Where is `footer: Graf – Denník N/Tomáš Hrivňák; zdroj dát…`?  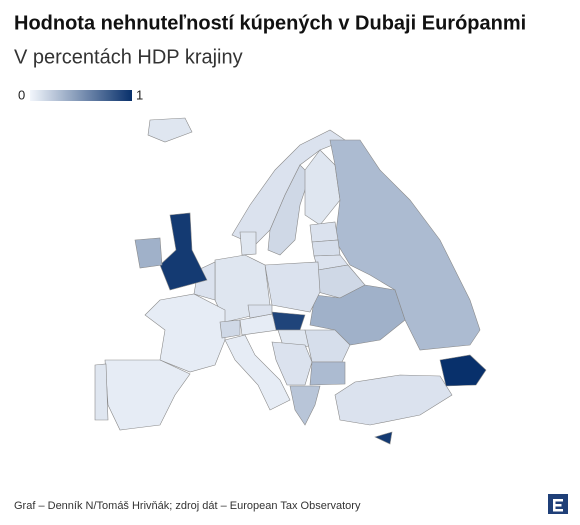 footer: Graf – Denník N/Tomáš Hrivňák; zdroj dát… is located at coordinates (187, 506).